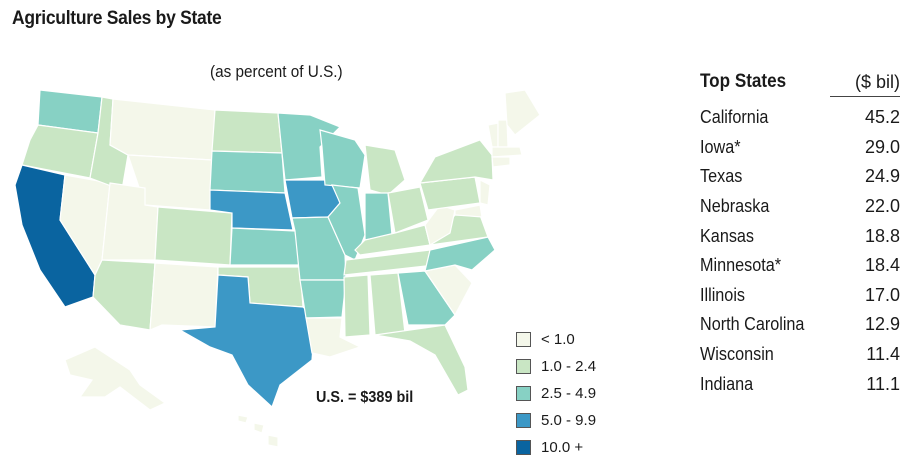  Describe the element at coordinates (882, 235) in the screenshot. I see `state-value: 18.8` at that location.